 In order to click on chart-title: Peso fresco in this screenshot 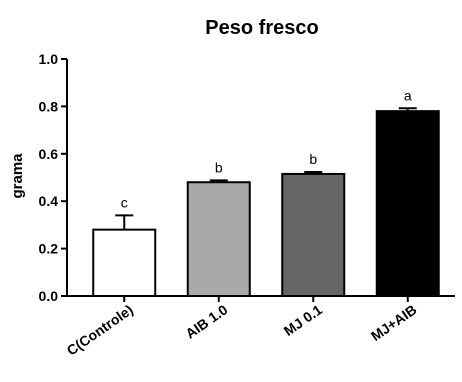, I will do `click(261, 28)`.